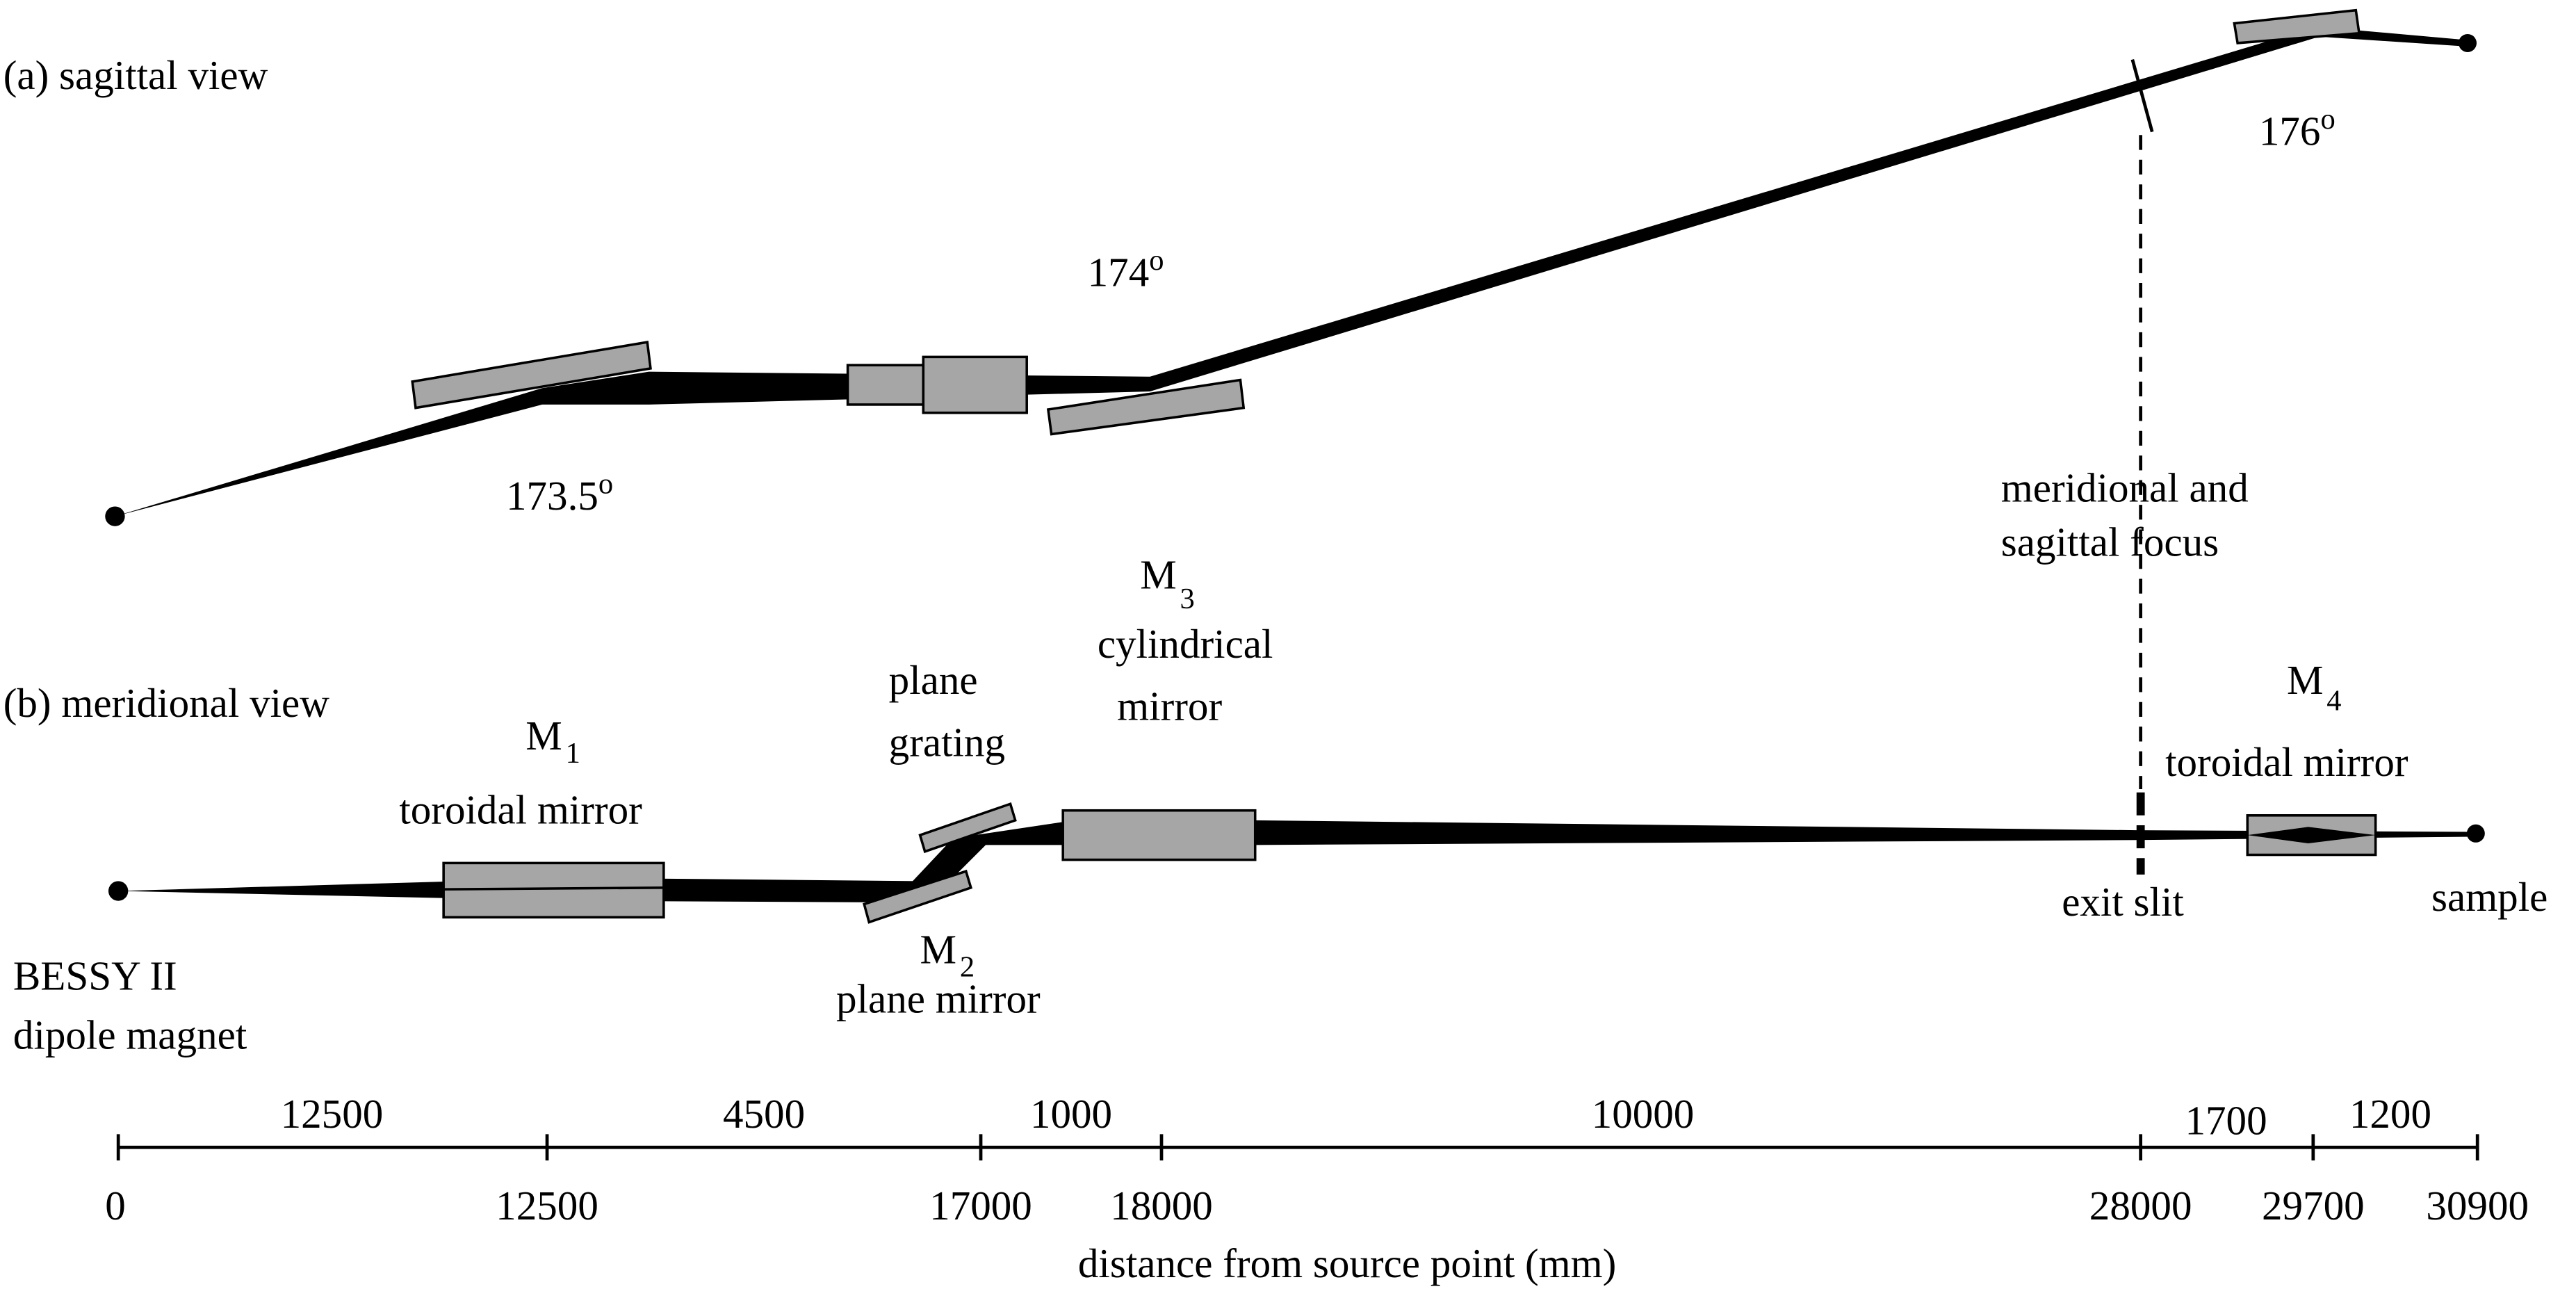 This screenshot has height=1289, width=2576. Describe the element at coordinates (135, 75) in the screenshot. I see `view-label: (a) sagittal view` at that location.